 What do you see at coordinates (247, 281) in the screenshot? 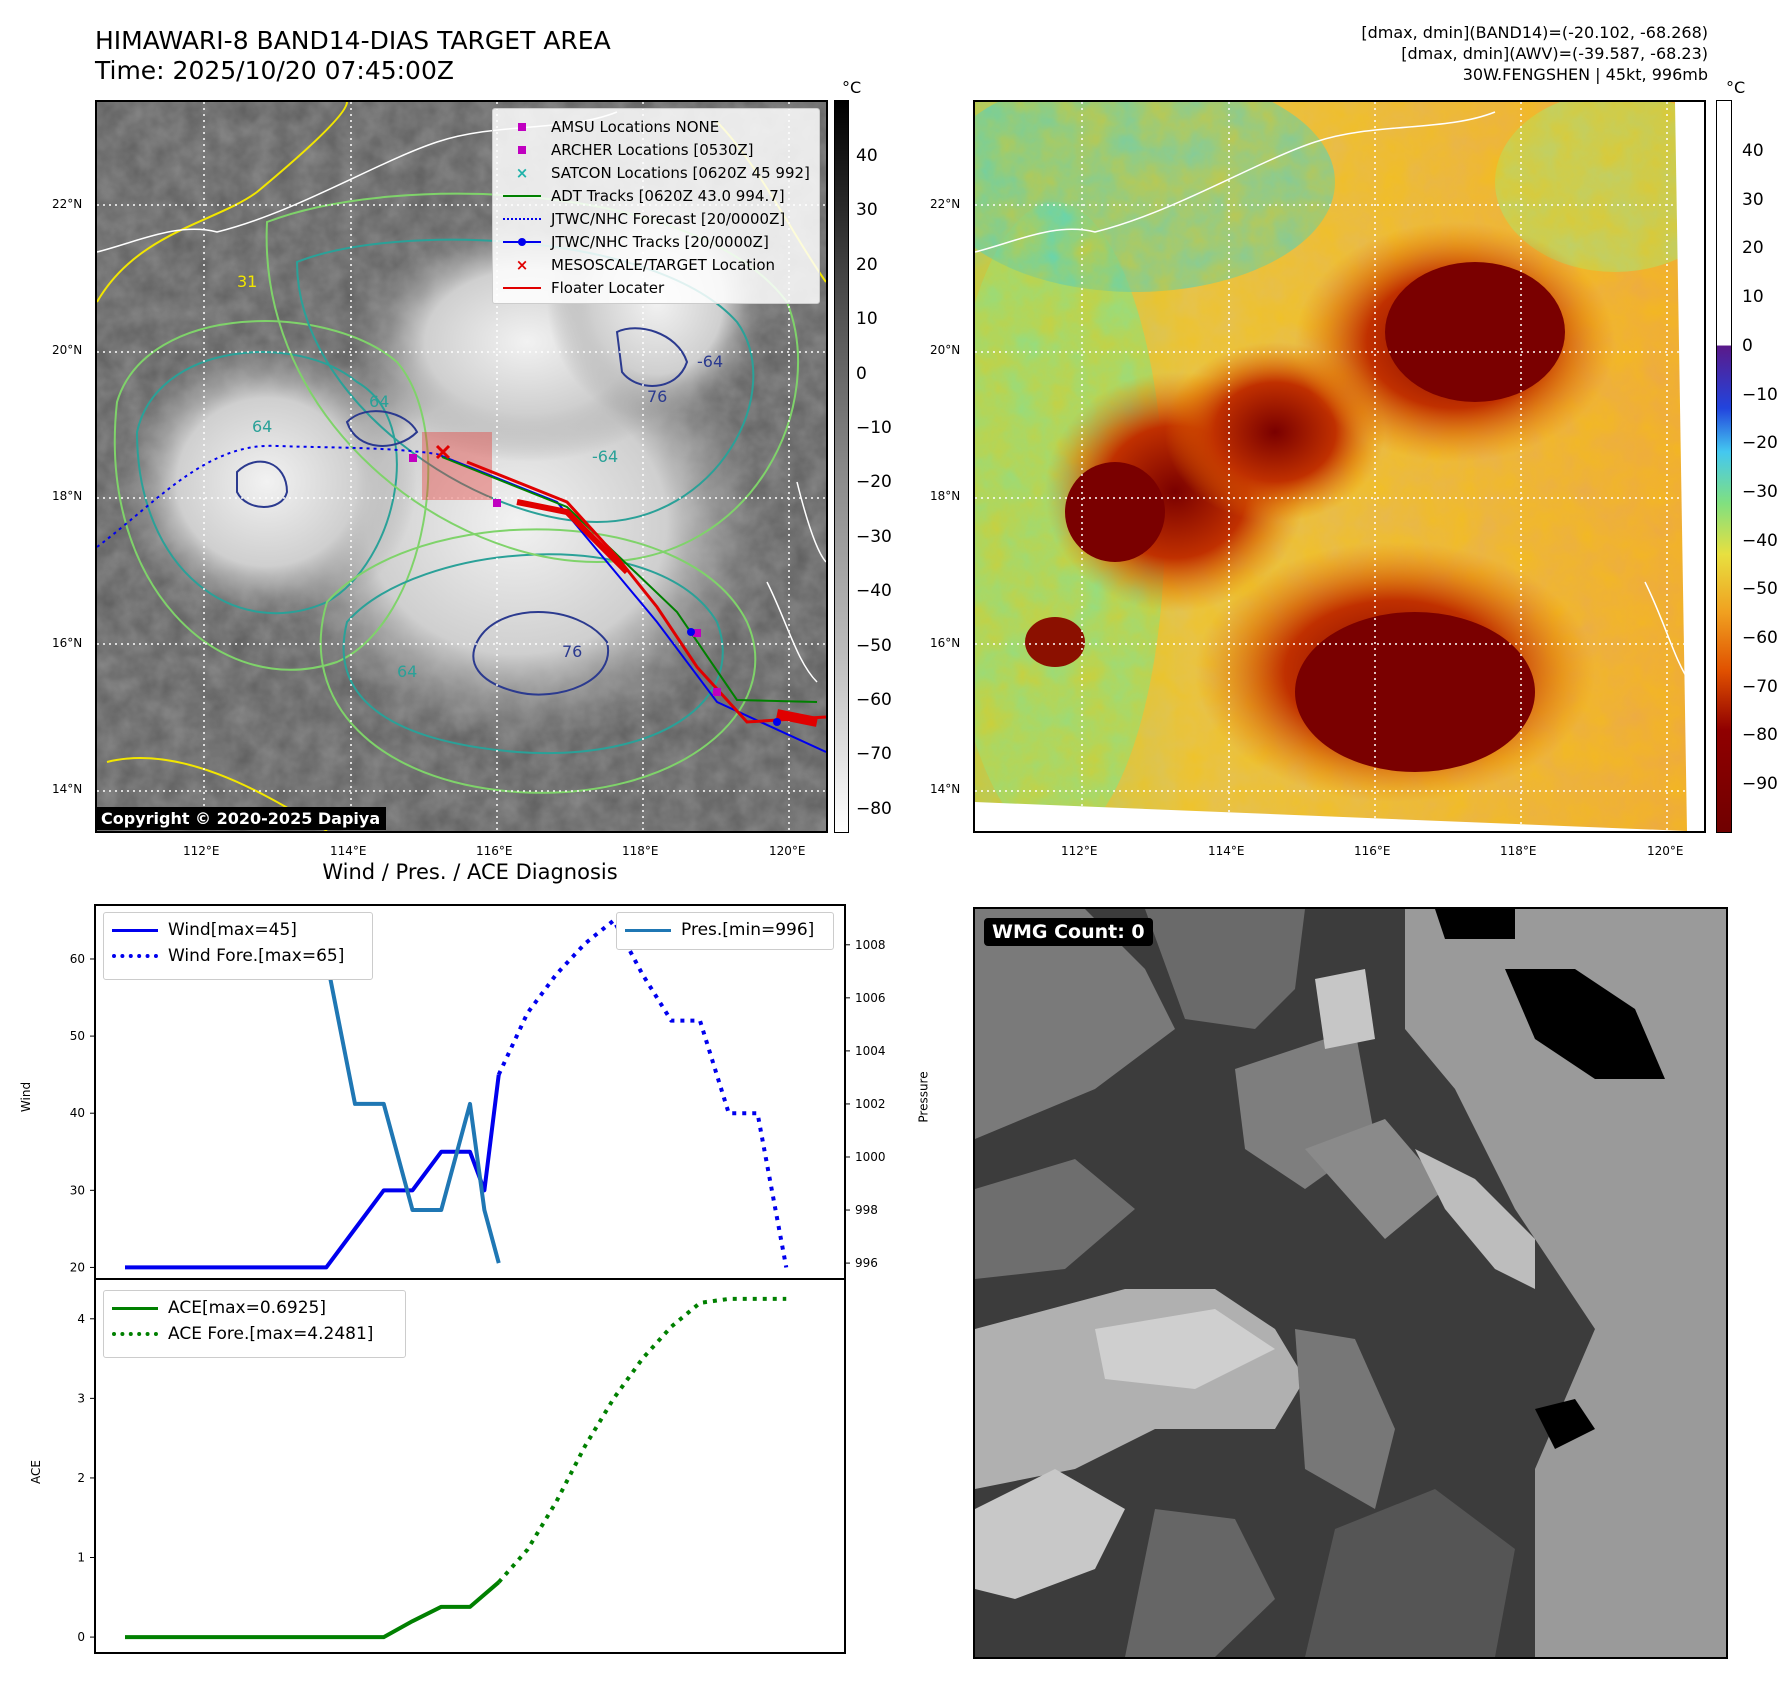
I see `contour-label: 31` at bounding box center [247, 281].